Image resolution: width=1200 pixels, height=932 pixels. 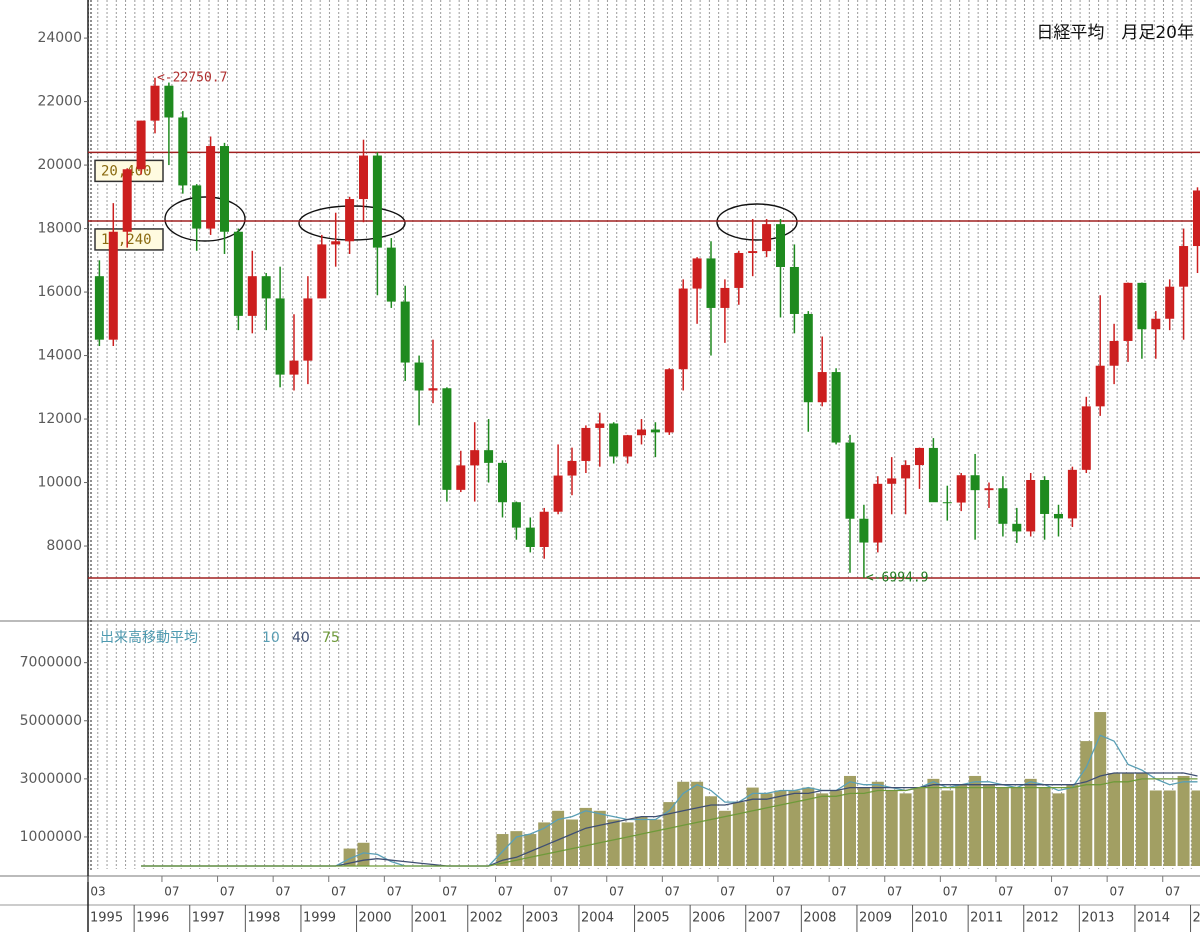 I want to click on month-tick-label: 03, so click(x=97, y=892).